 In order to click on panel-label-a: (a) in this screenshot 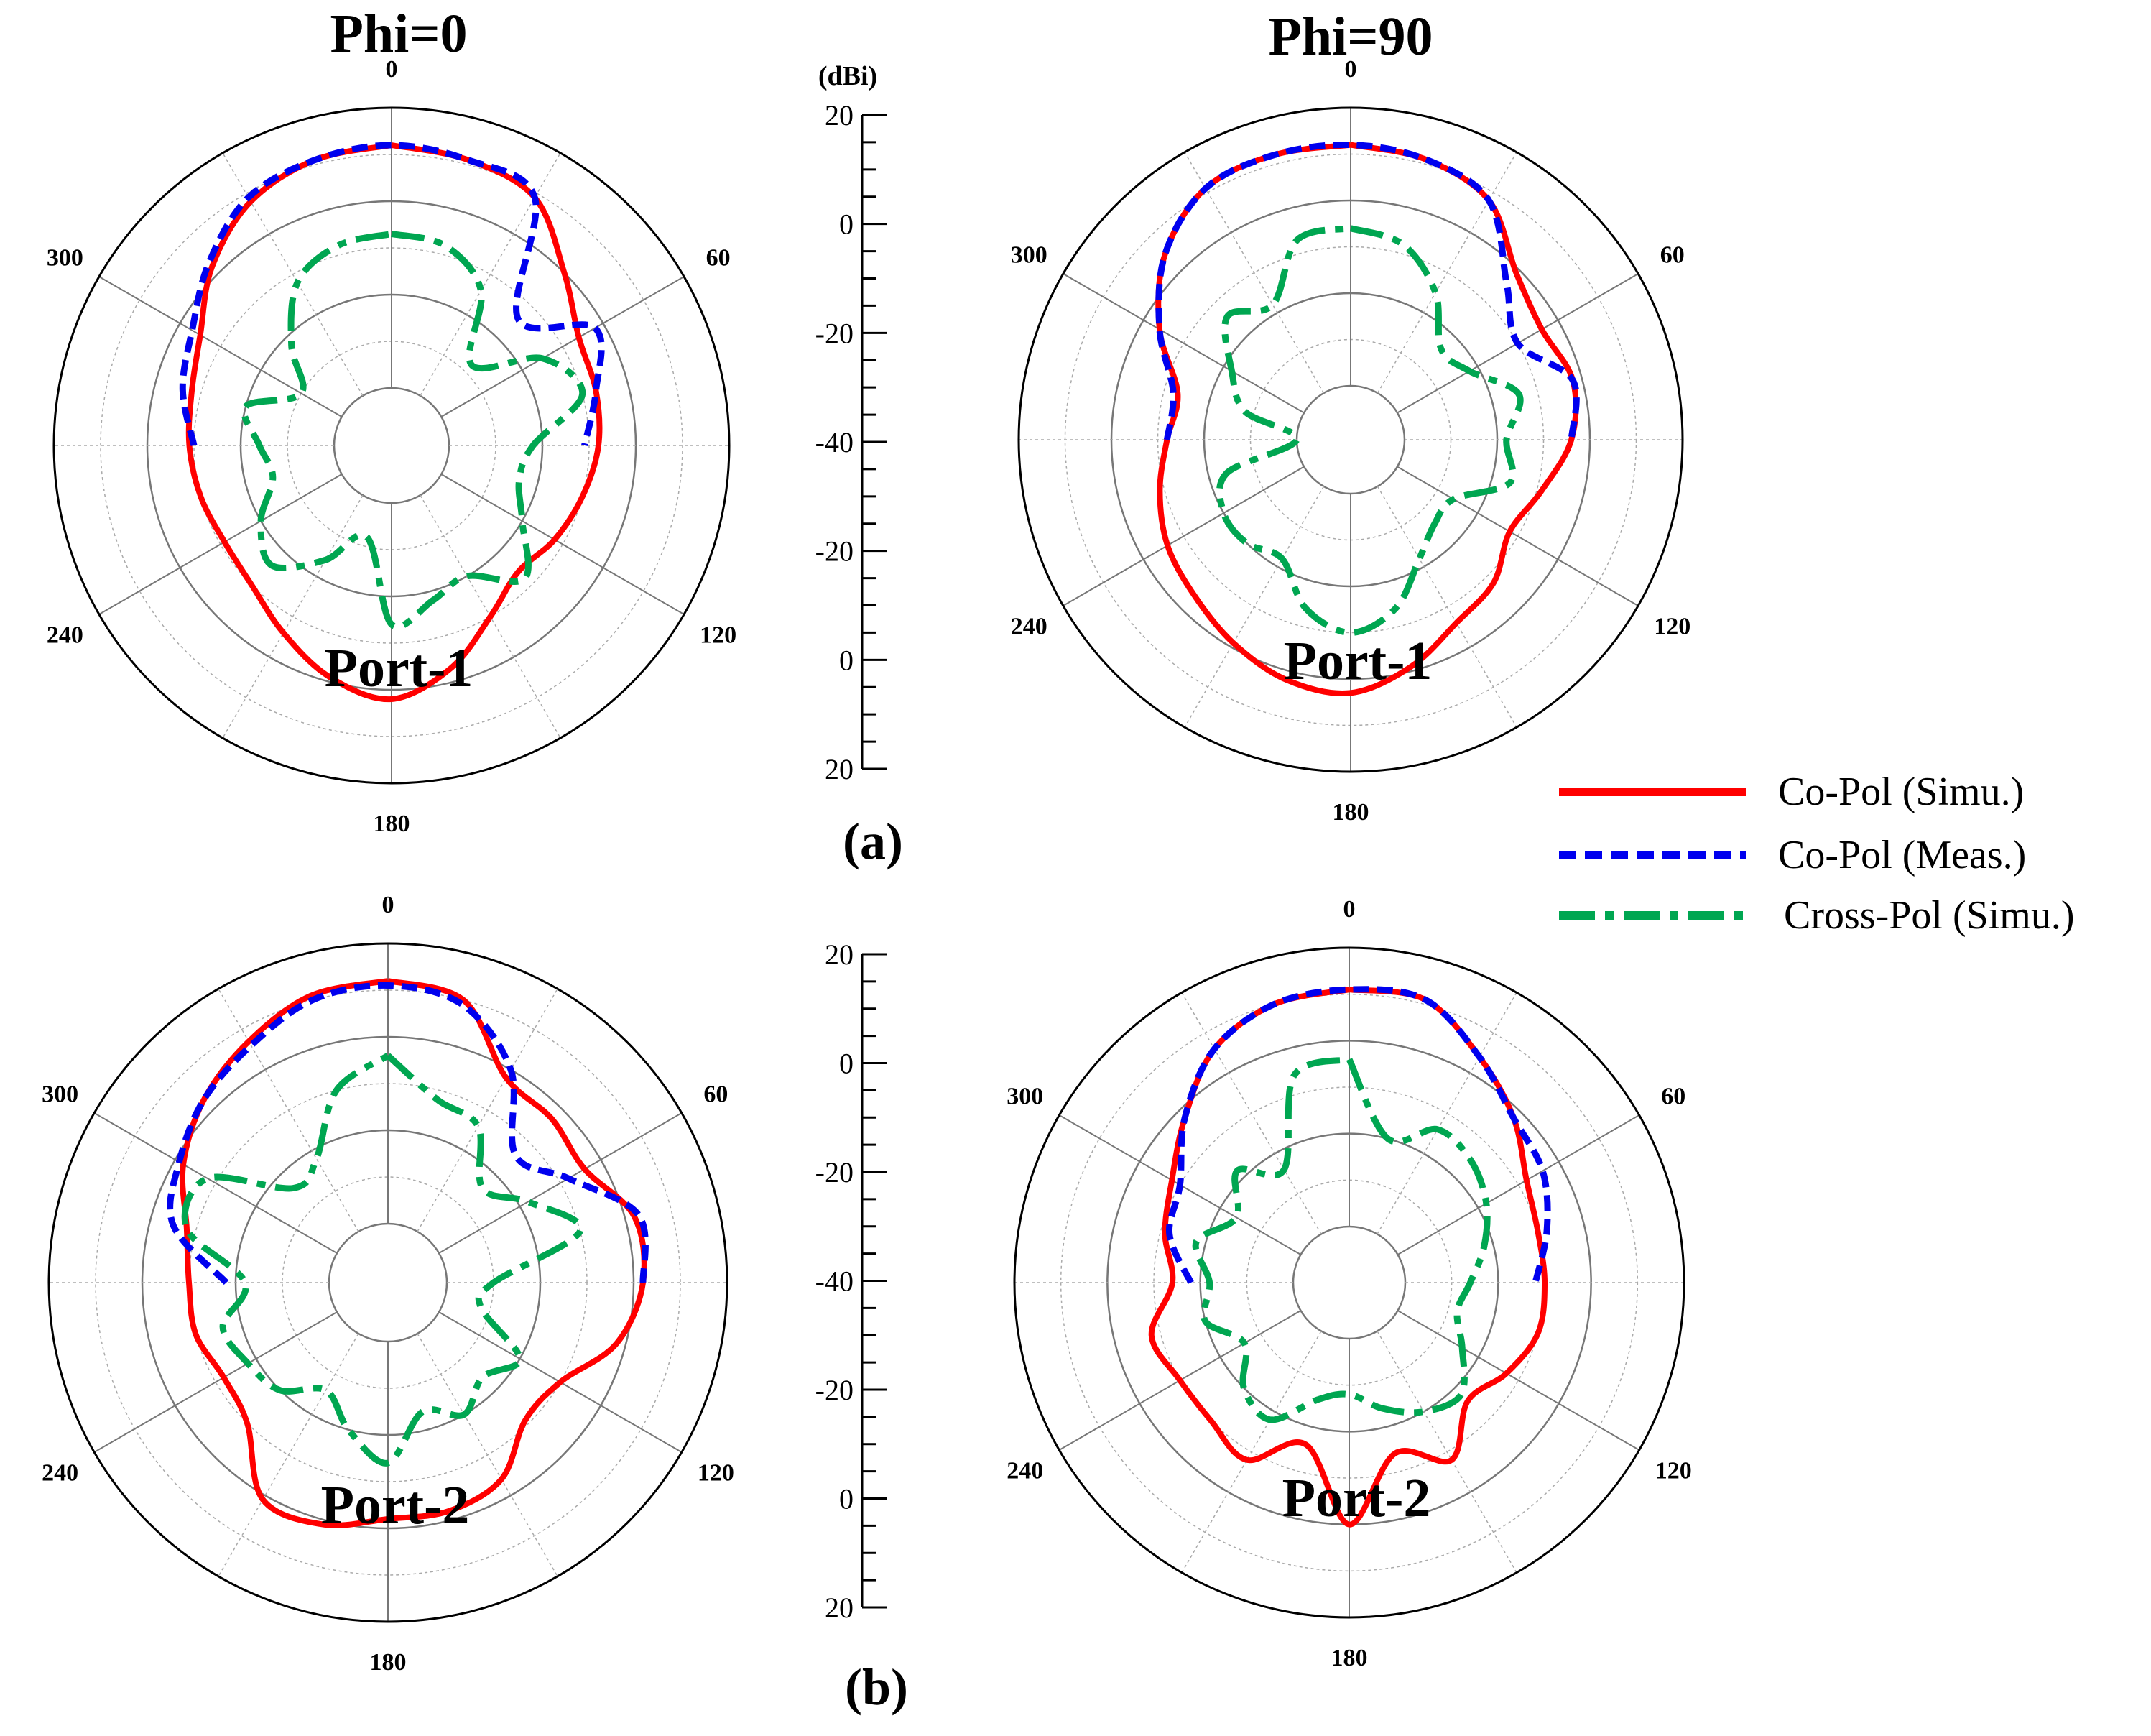, I will do `click(873, 841)`.